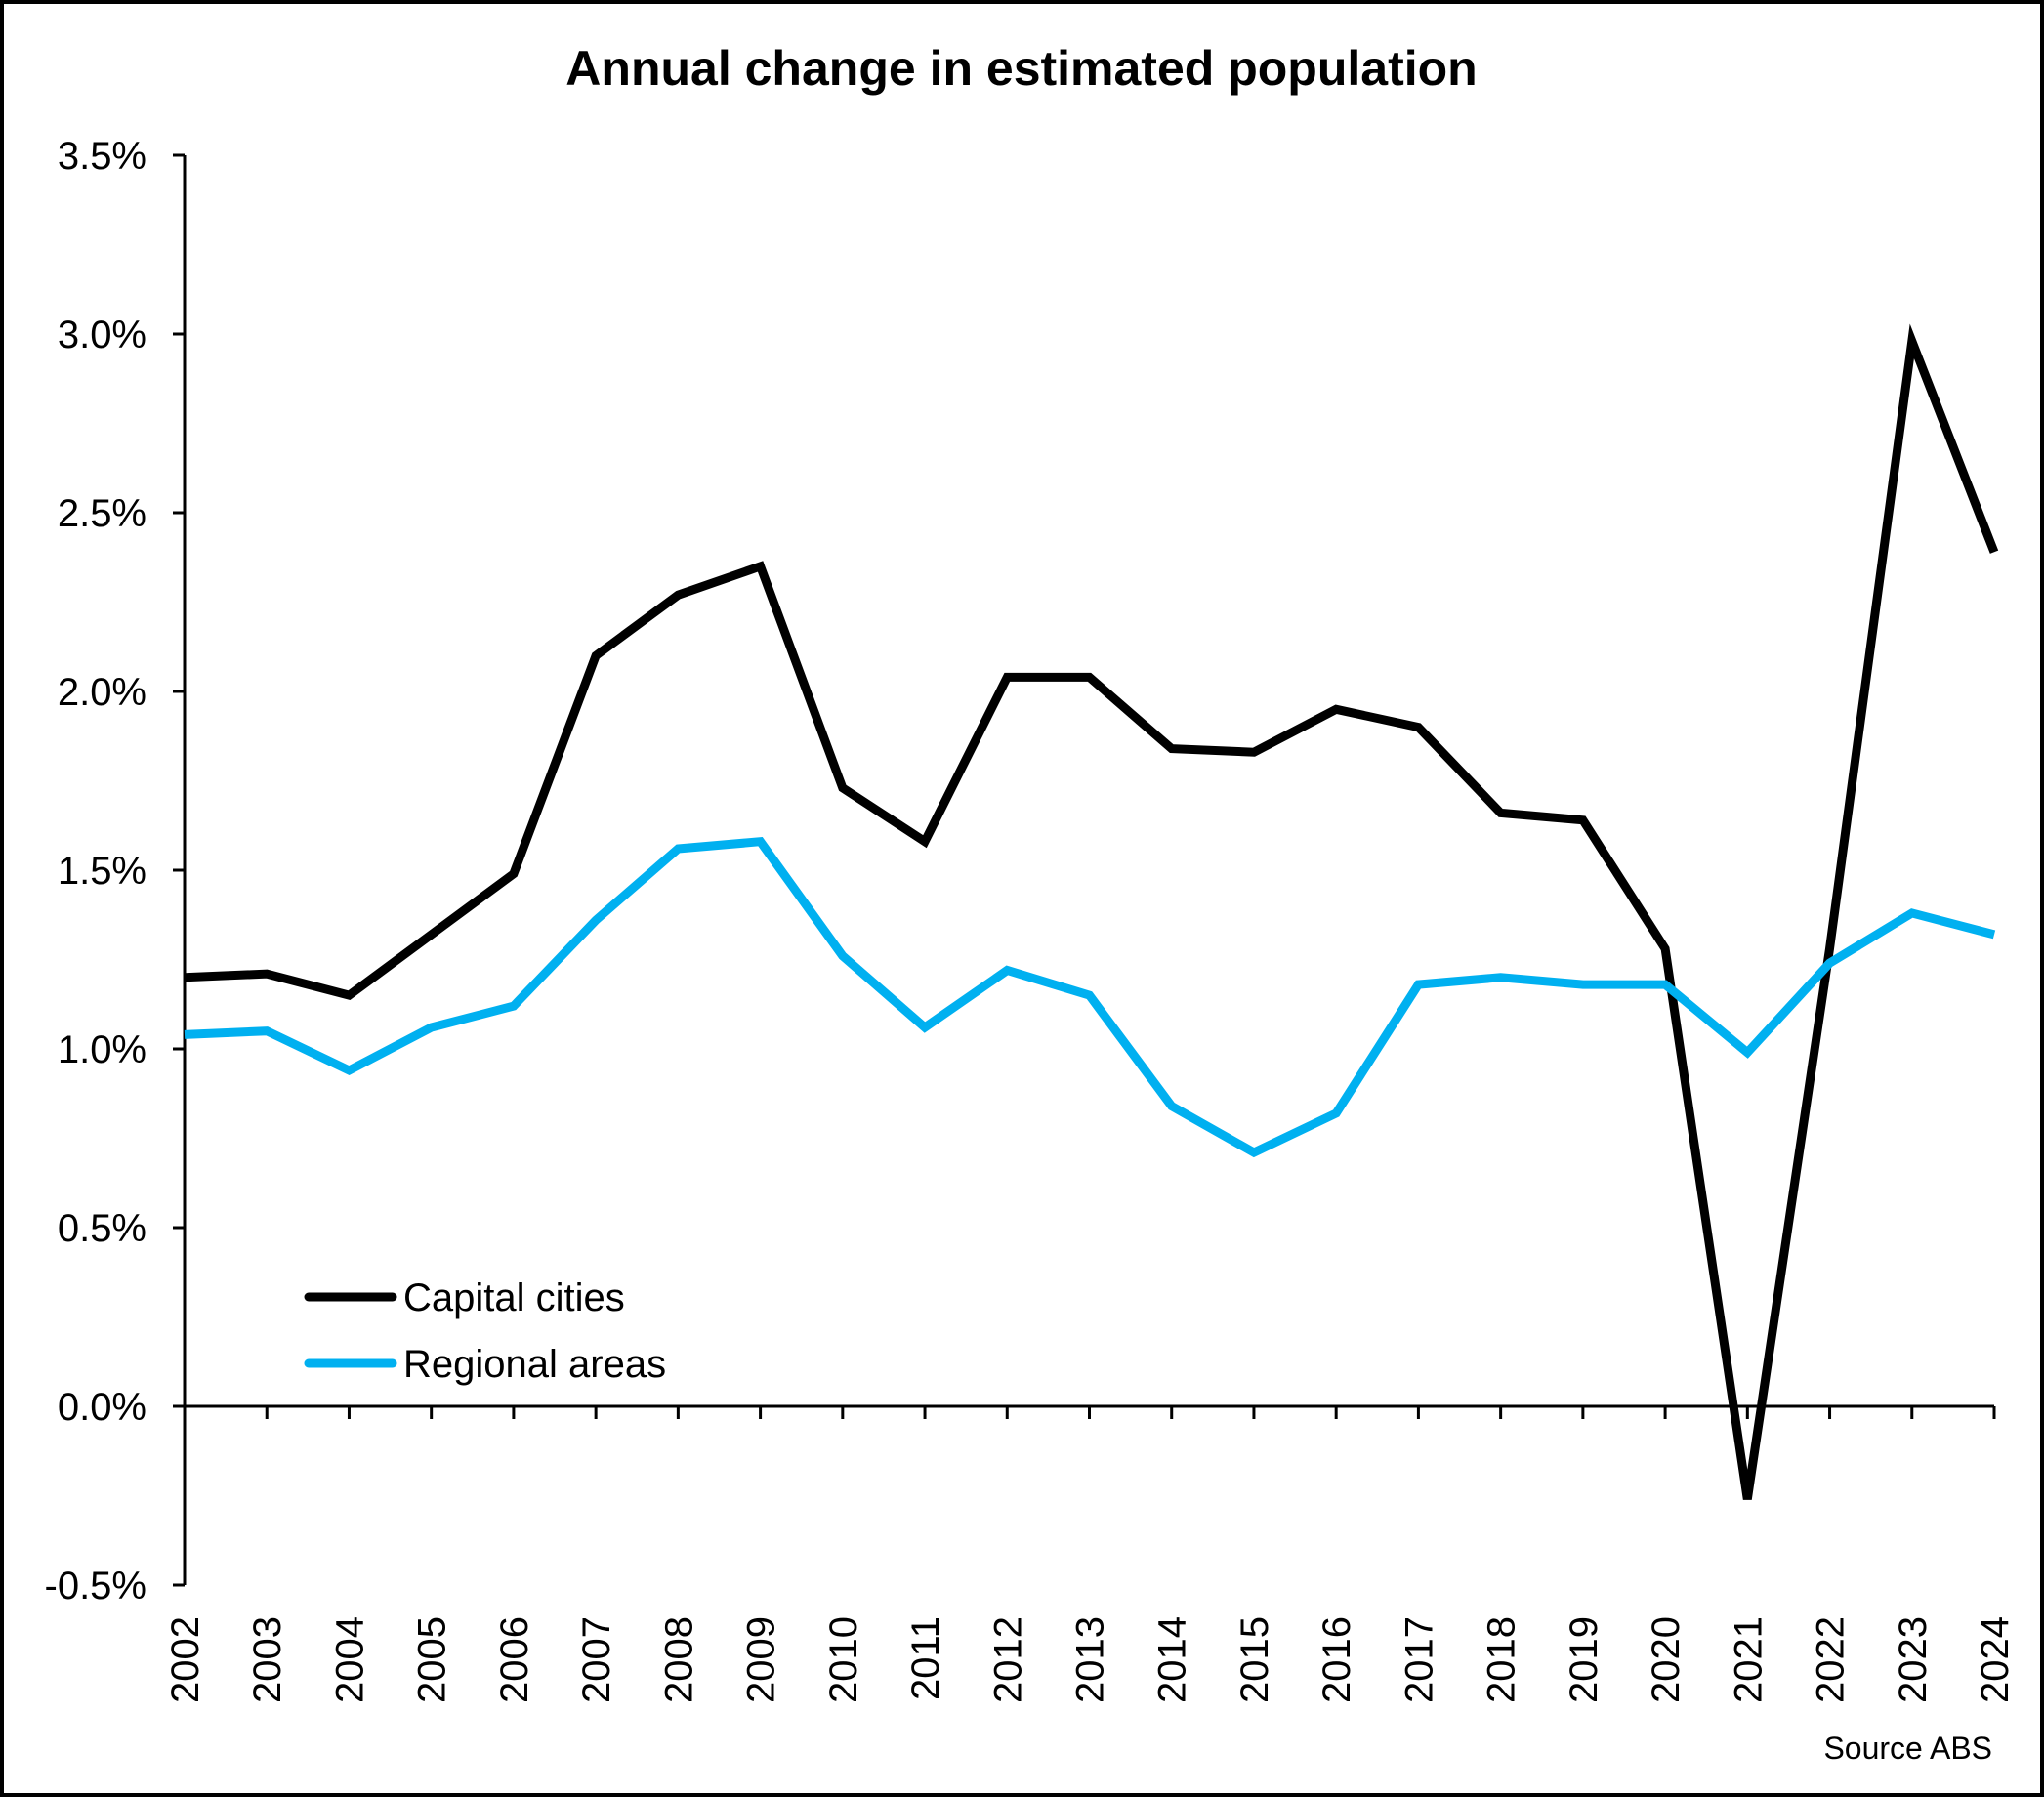 The width and height of the screenshot is (2044, 1797). I want to click on x-tick-label: 2013, so click(1090, 1659).